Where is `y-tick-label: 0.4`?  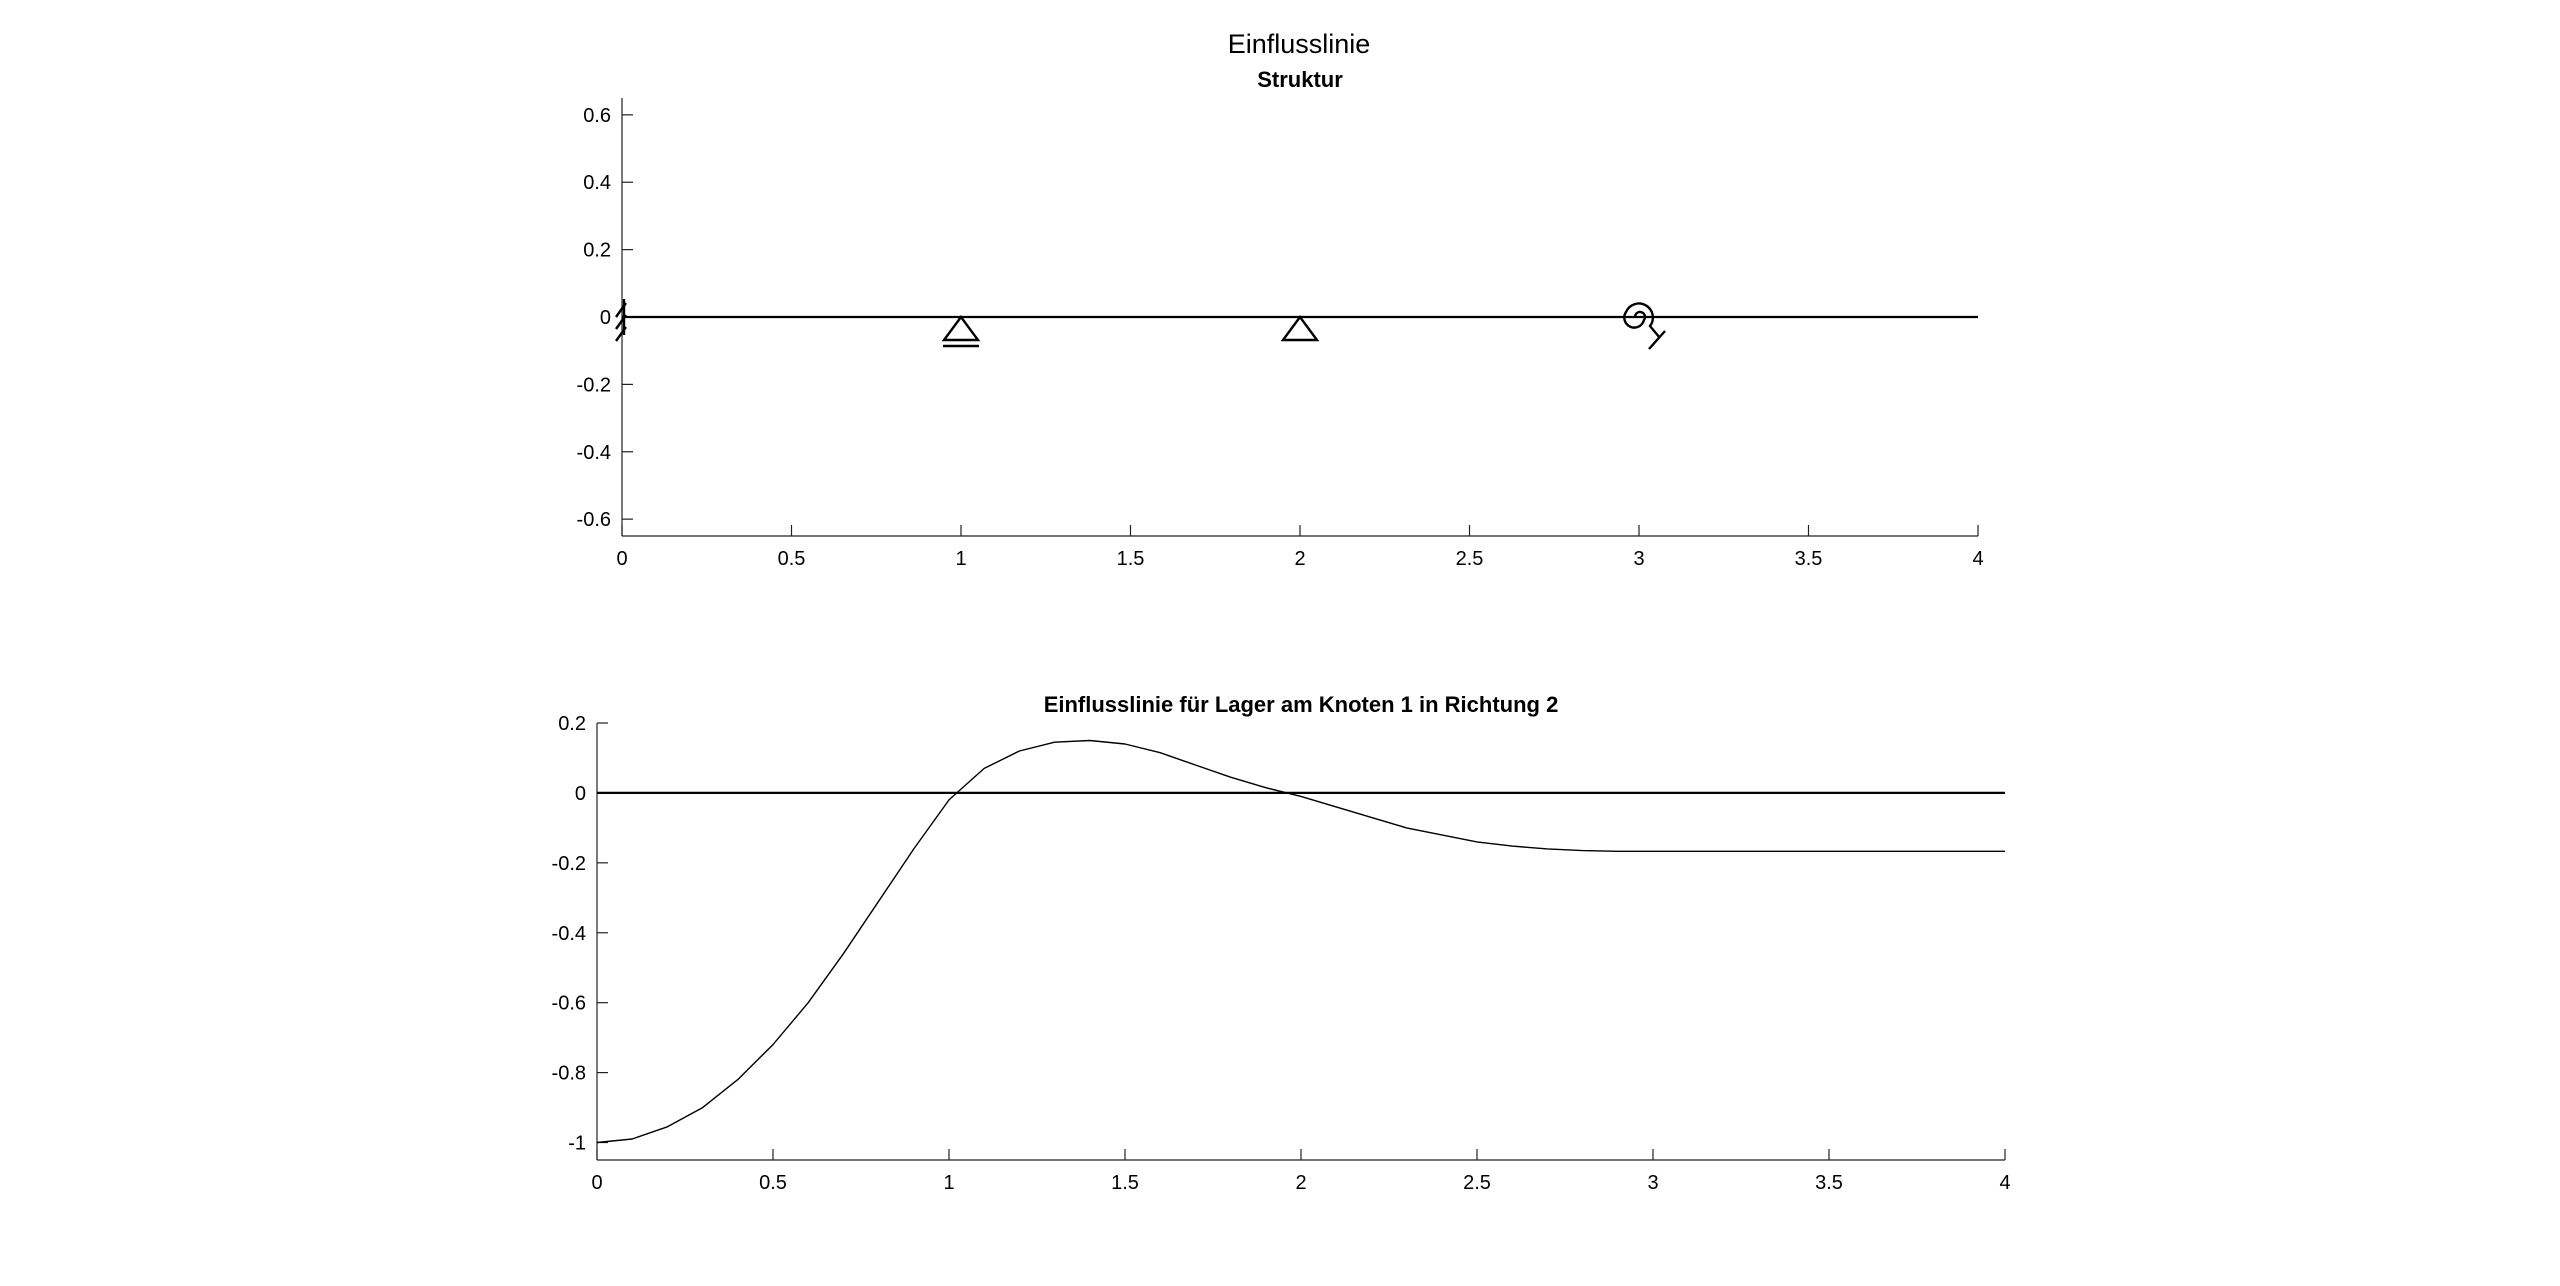
y-tick-label: 0.4 is located at coordinates (597, 183).